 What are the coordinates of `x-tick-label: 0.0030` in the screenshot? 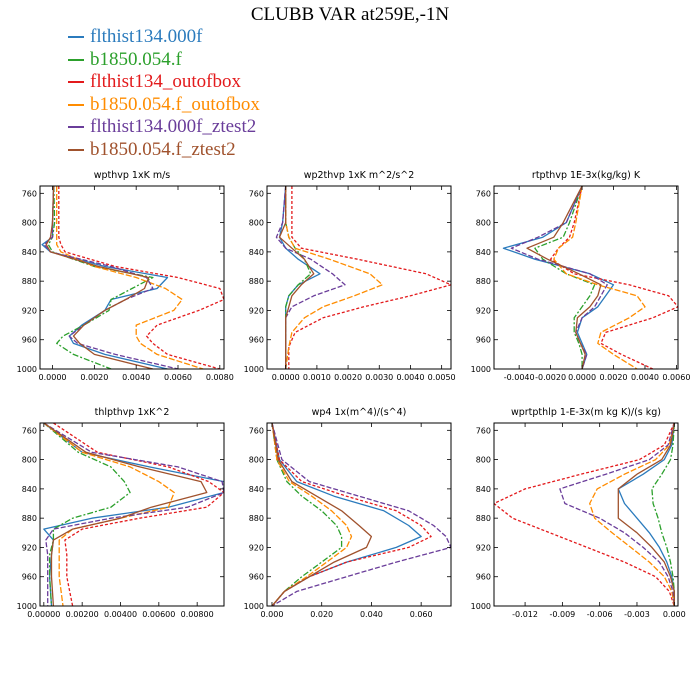 It's located at (379, 377).